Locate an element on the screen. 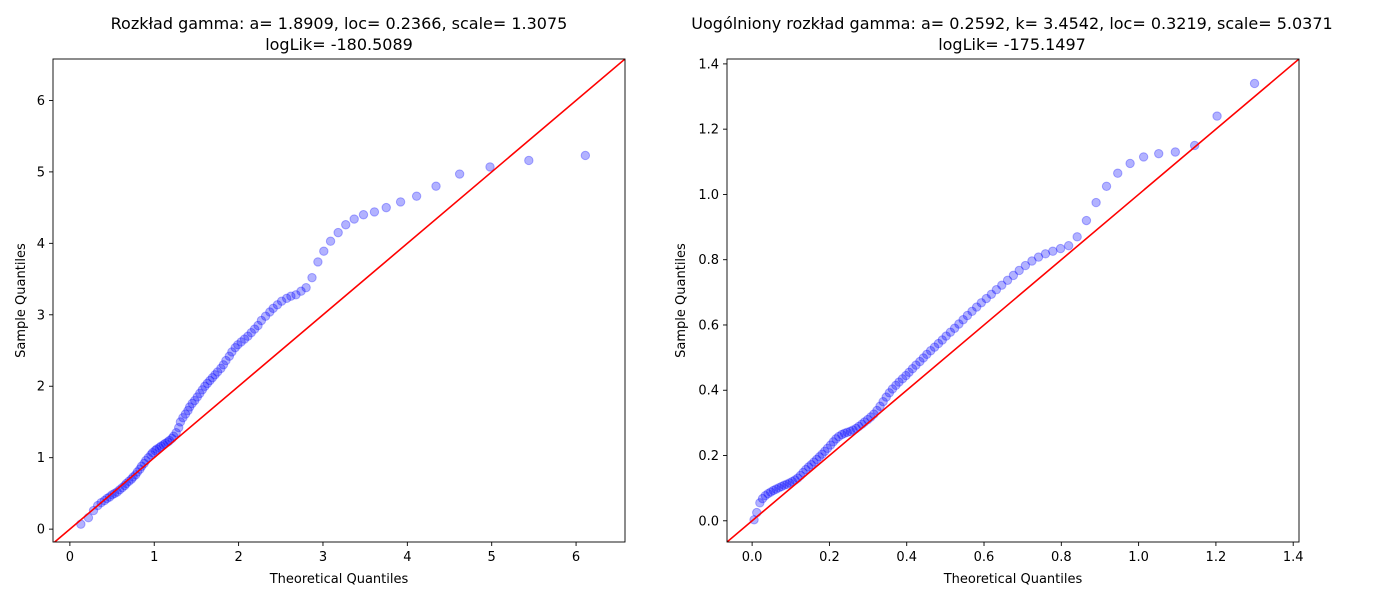  y-axis-label-generalized-gamma: Sample Quantiles is located at coordinates (681, 300).